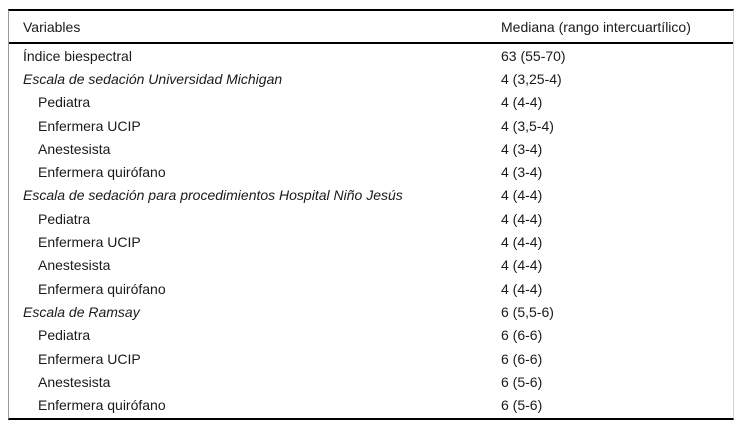 This screenshot has width=742, height=430. I want to click on table-row: Enfermera quirófano 6 (5-6), so click(371, 404).